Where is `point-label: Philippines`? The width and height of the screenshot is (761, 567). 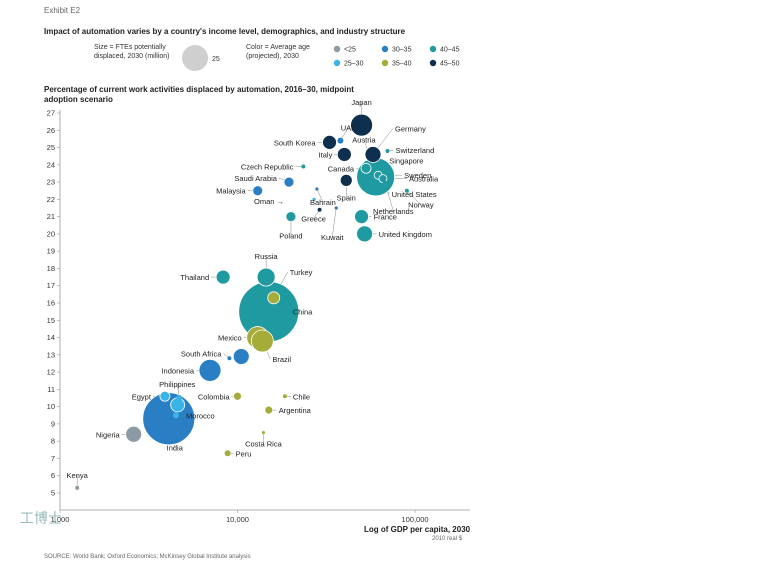 point-label: Philippines is located at coordinates (177, 384).